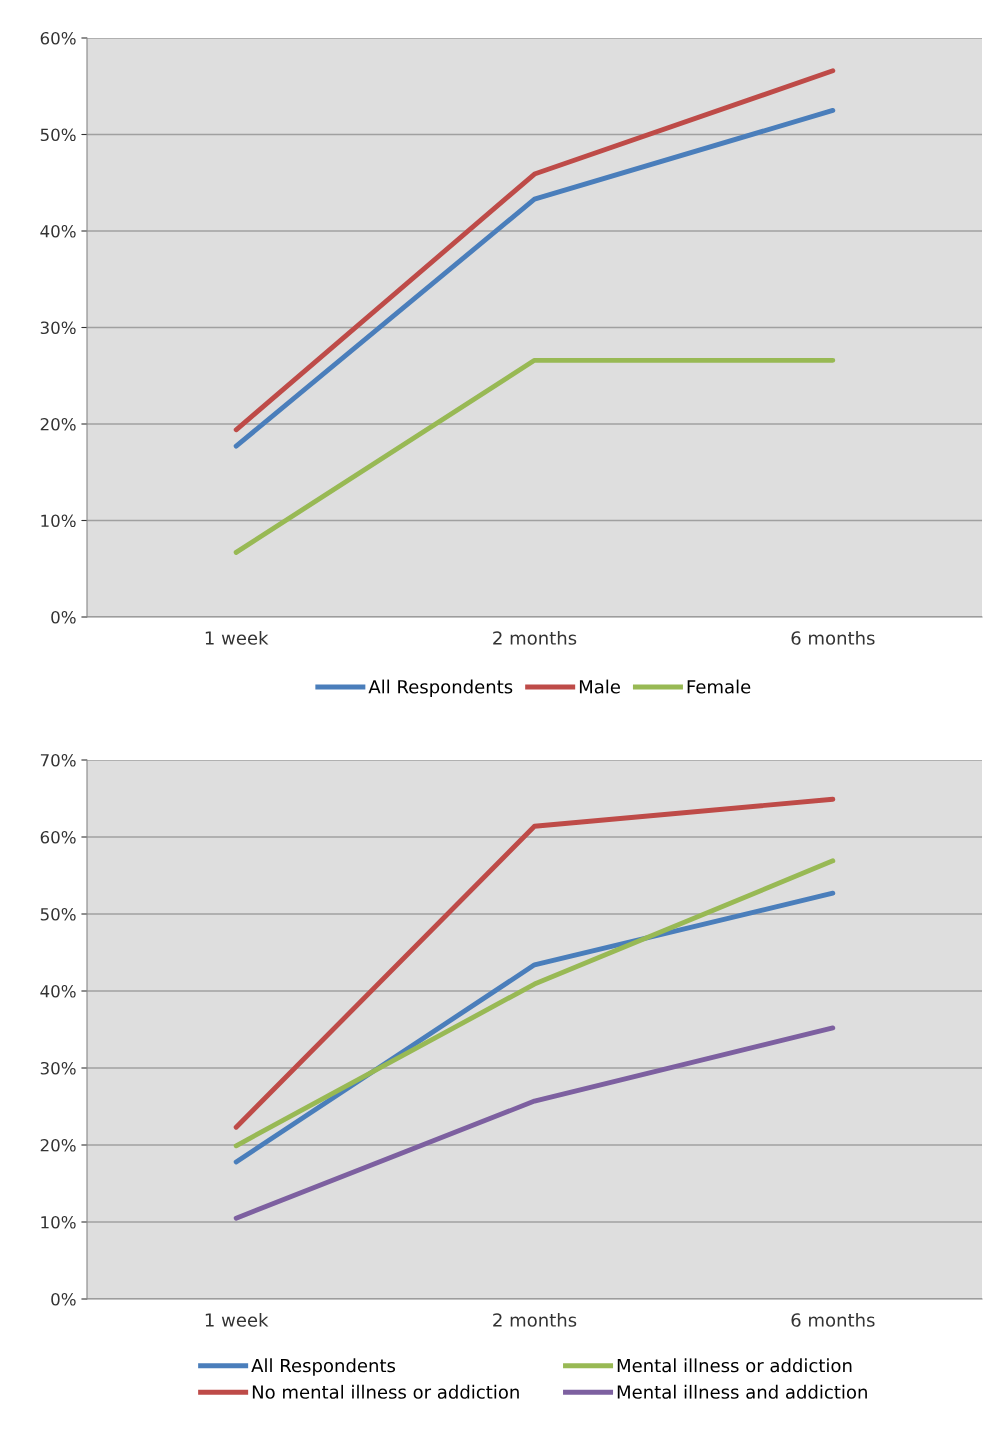  I want to click on y-tick-label: 70%, so click(58, 760).